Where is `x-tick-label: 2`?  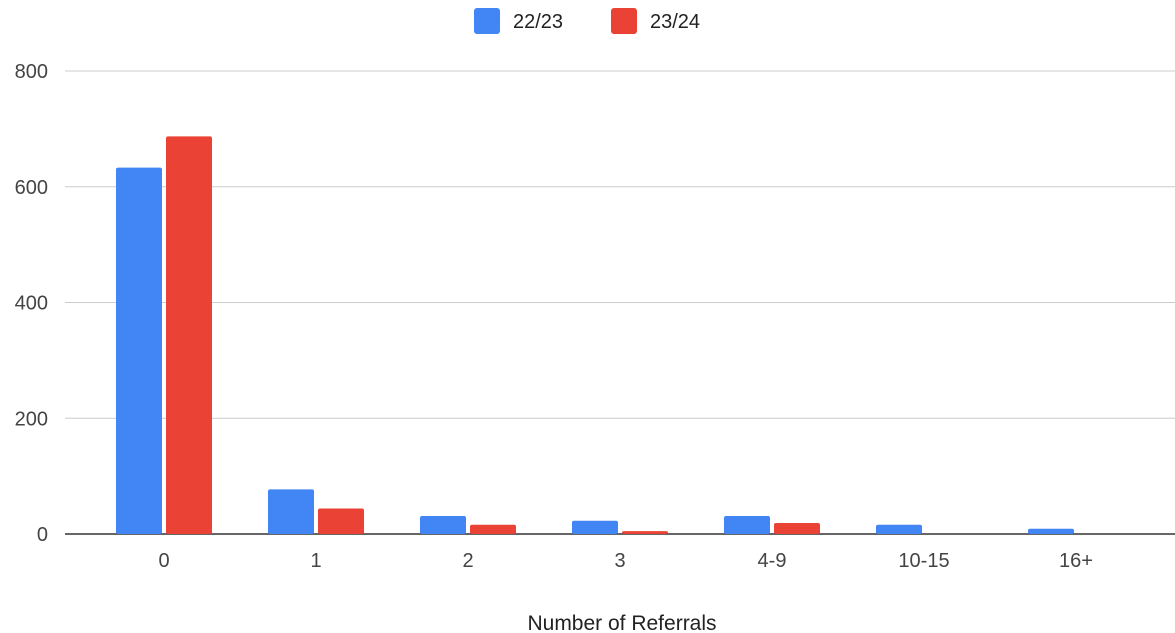 x-tick-label: 2 is located at coordinates (467, 561).